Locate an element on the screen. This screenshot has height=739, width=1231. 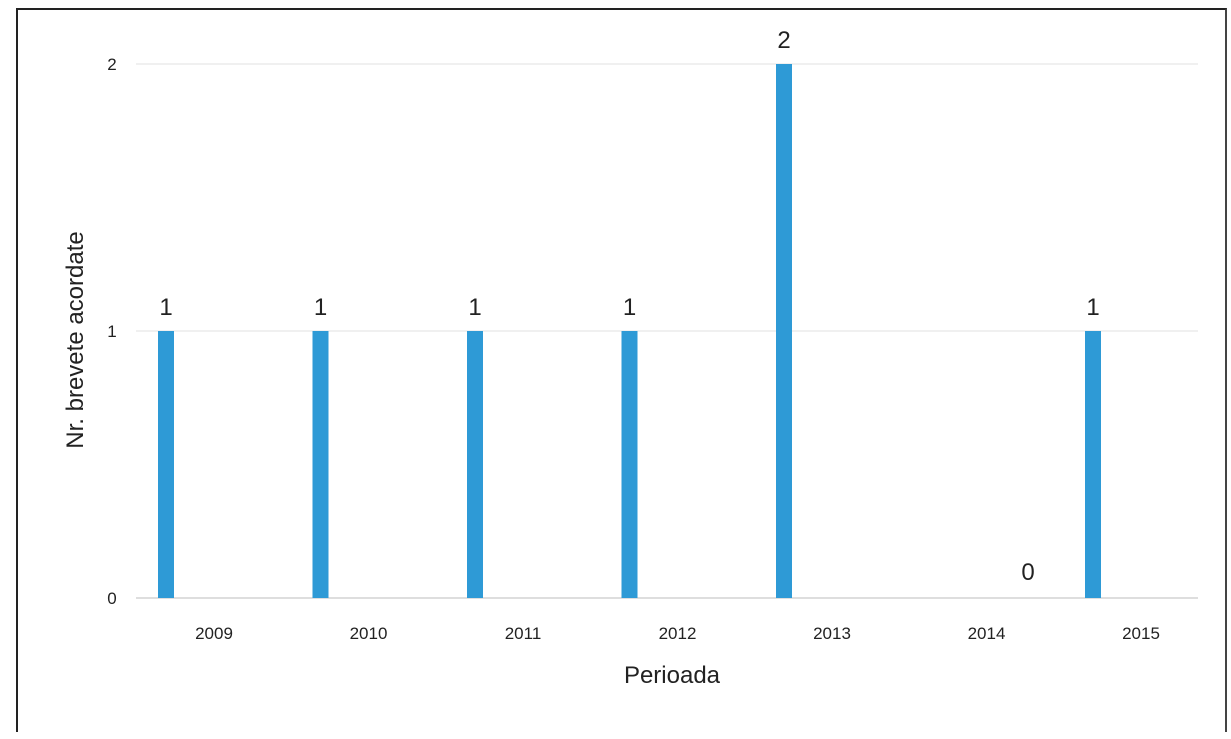
x-tick-label-2009: 2009 is located at coordinates (214, 633).